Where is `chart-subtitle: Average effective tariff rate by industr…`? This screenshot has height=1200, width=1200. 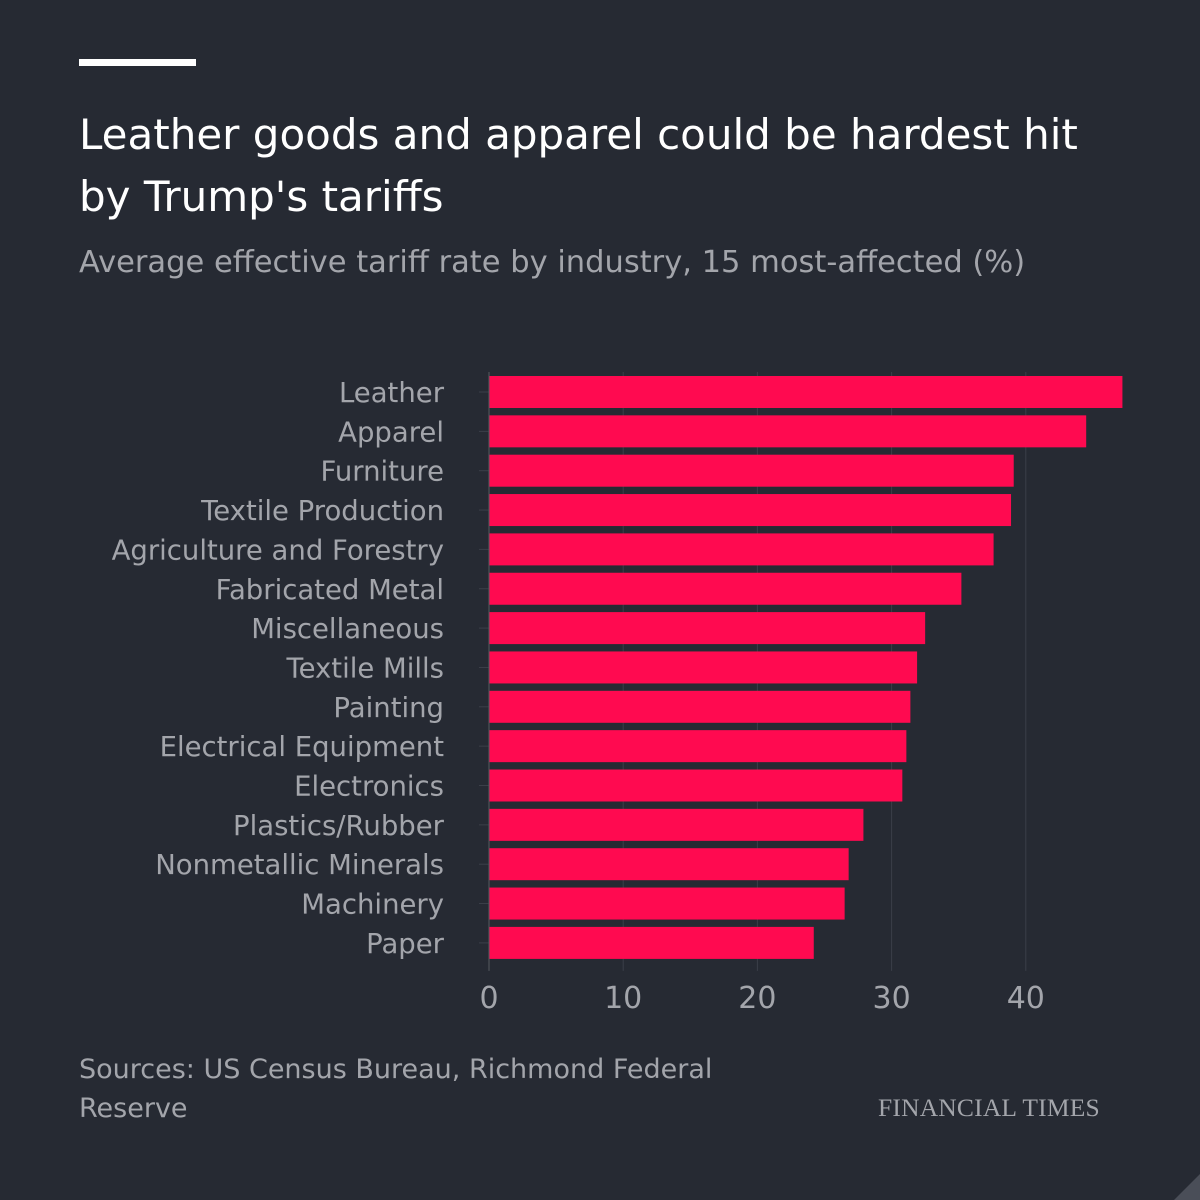
chart-subtitle: Average effective tariff rate by industr… is located at coordinates (552, 262).